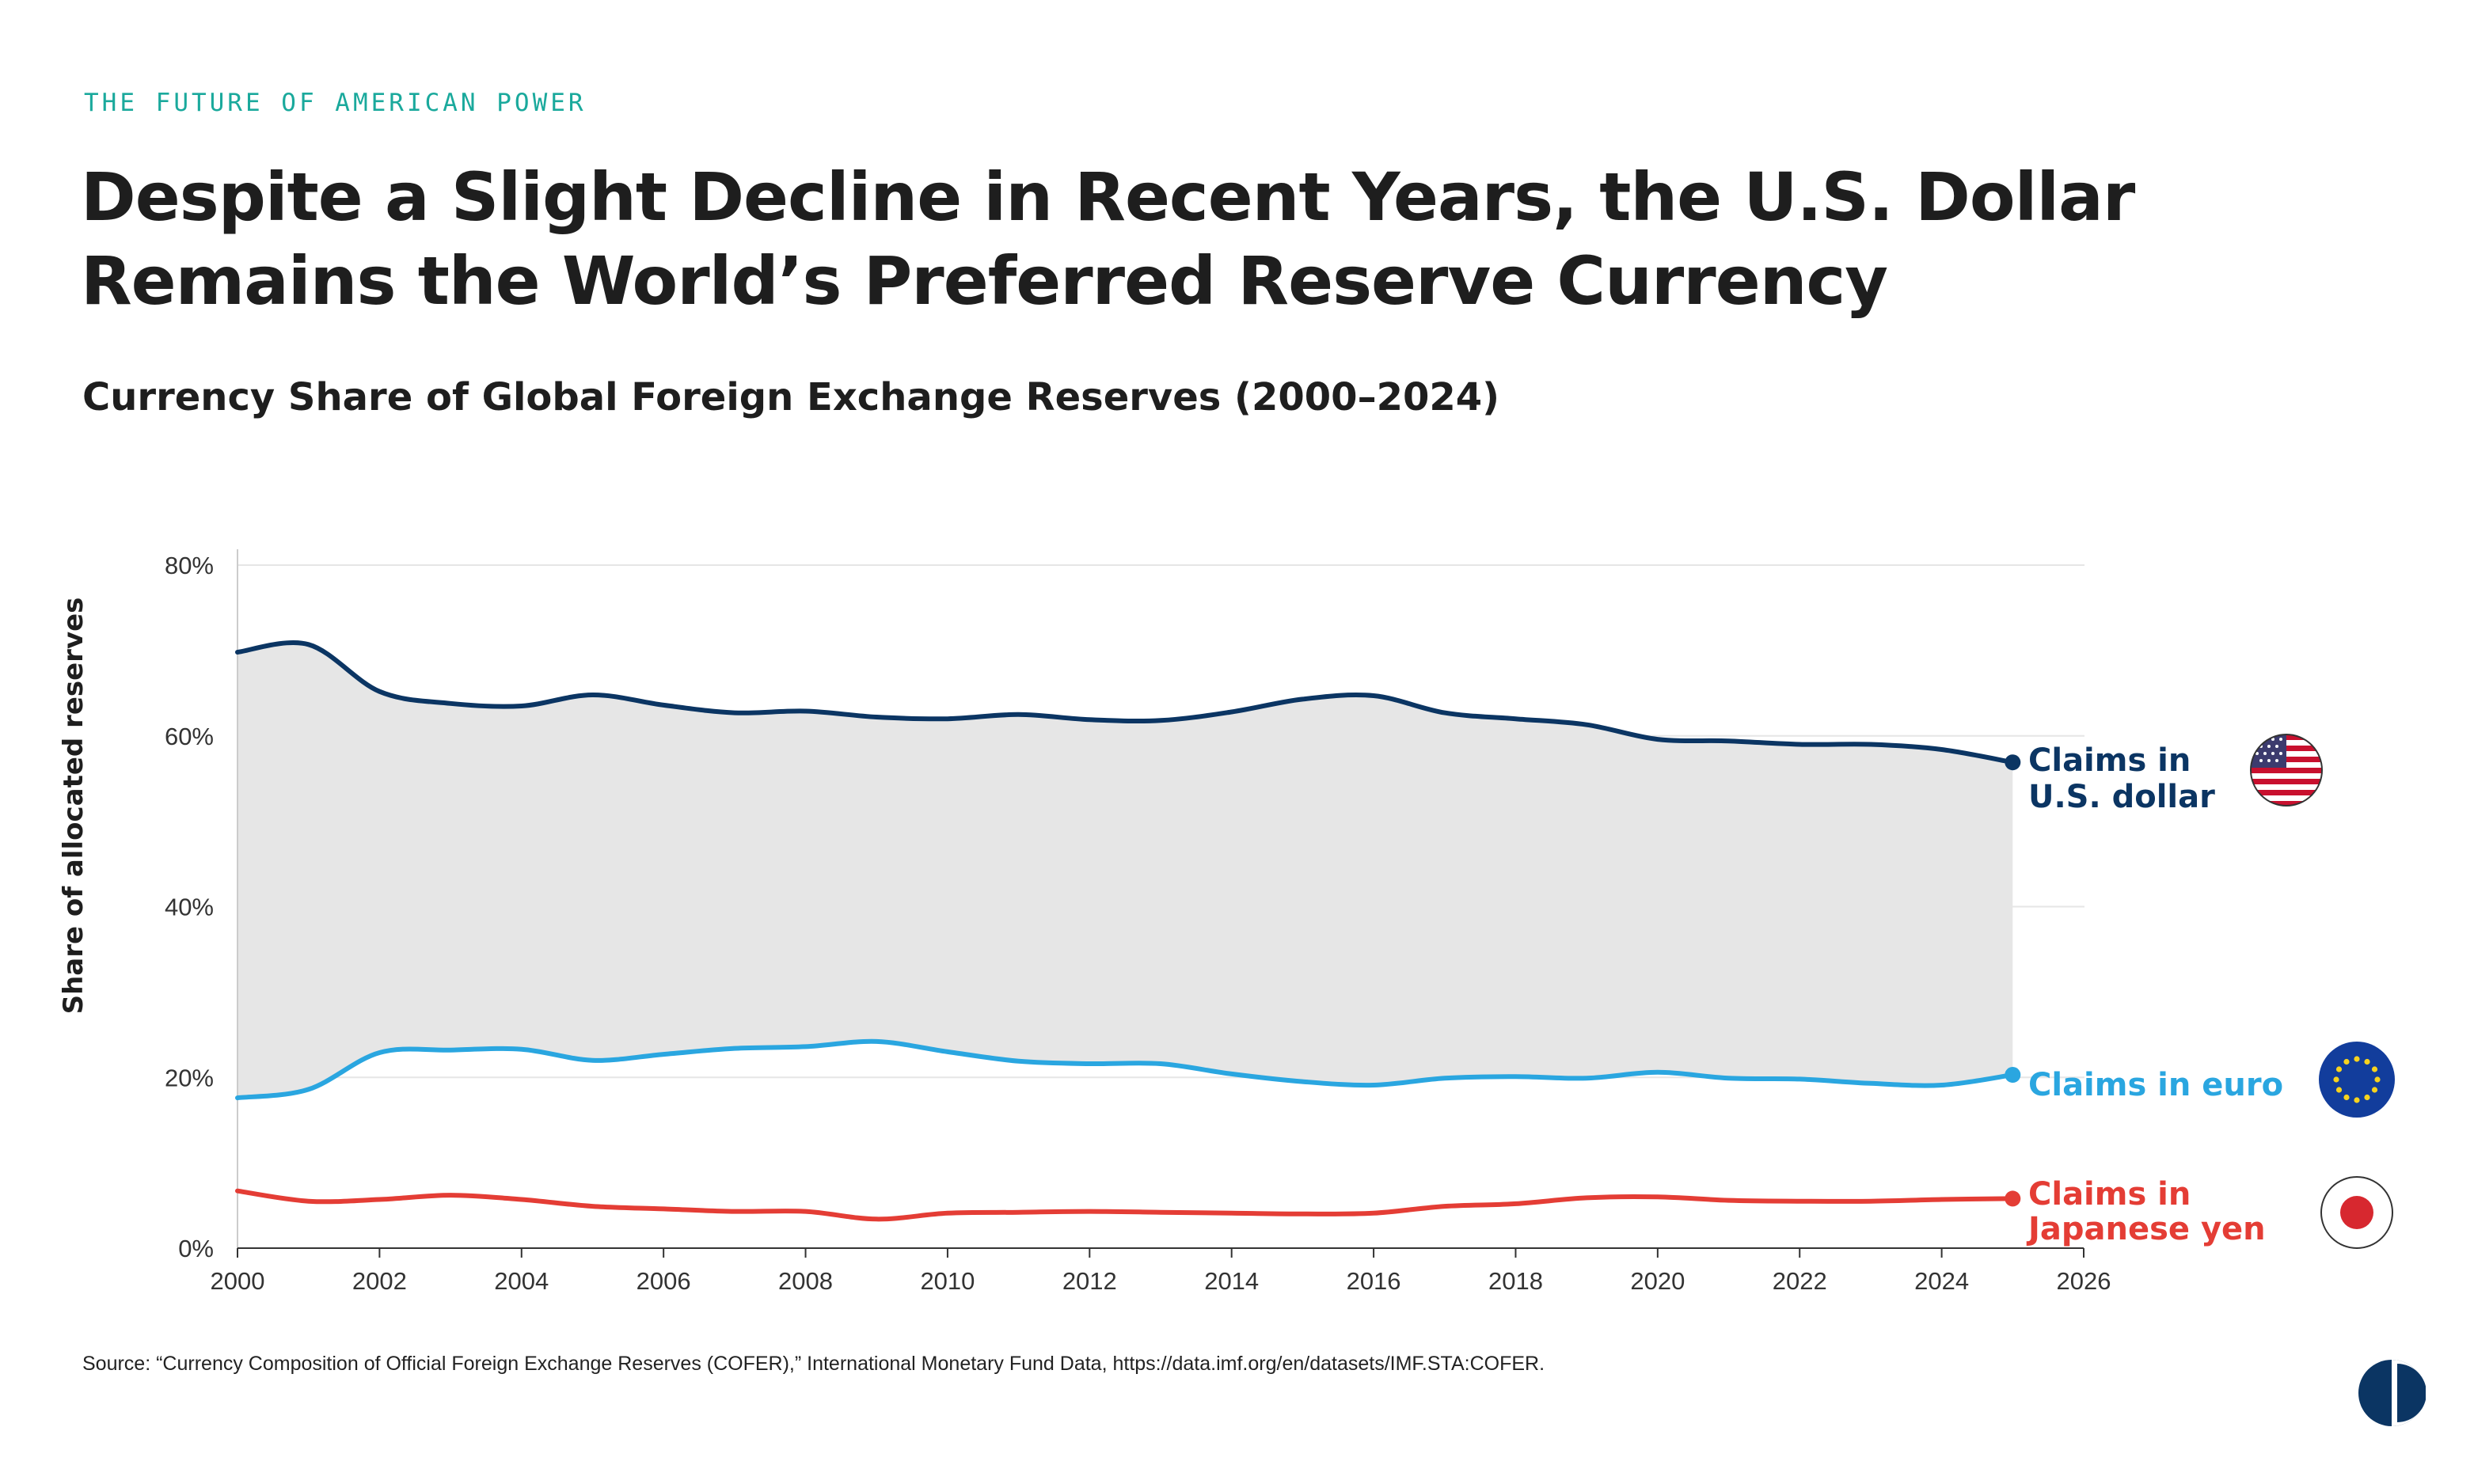 This screenshot has width=2474, height=1484. Describe the element at coordinates (806, 1281) in the screenshot. I see `x-tick-label: 2008` at that location.